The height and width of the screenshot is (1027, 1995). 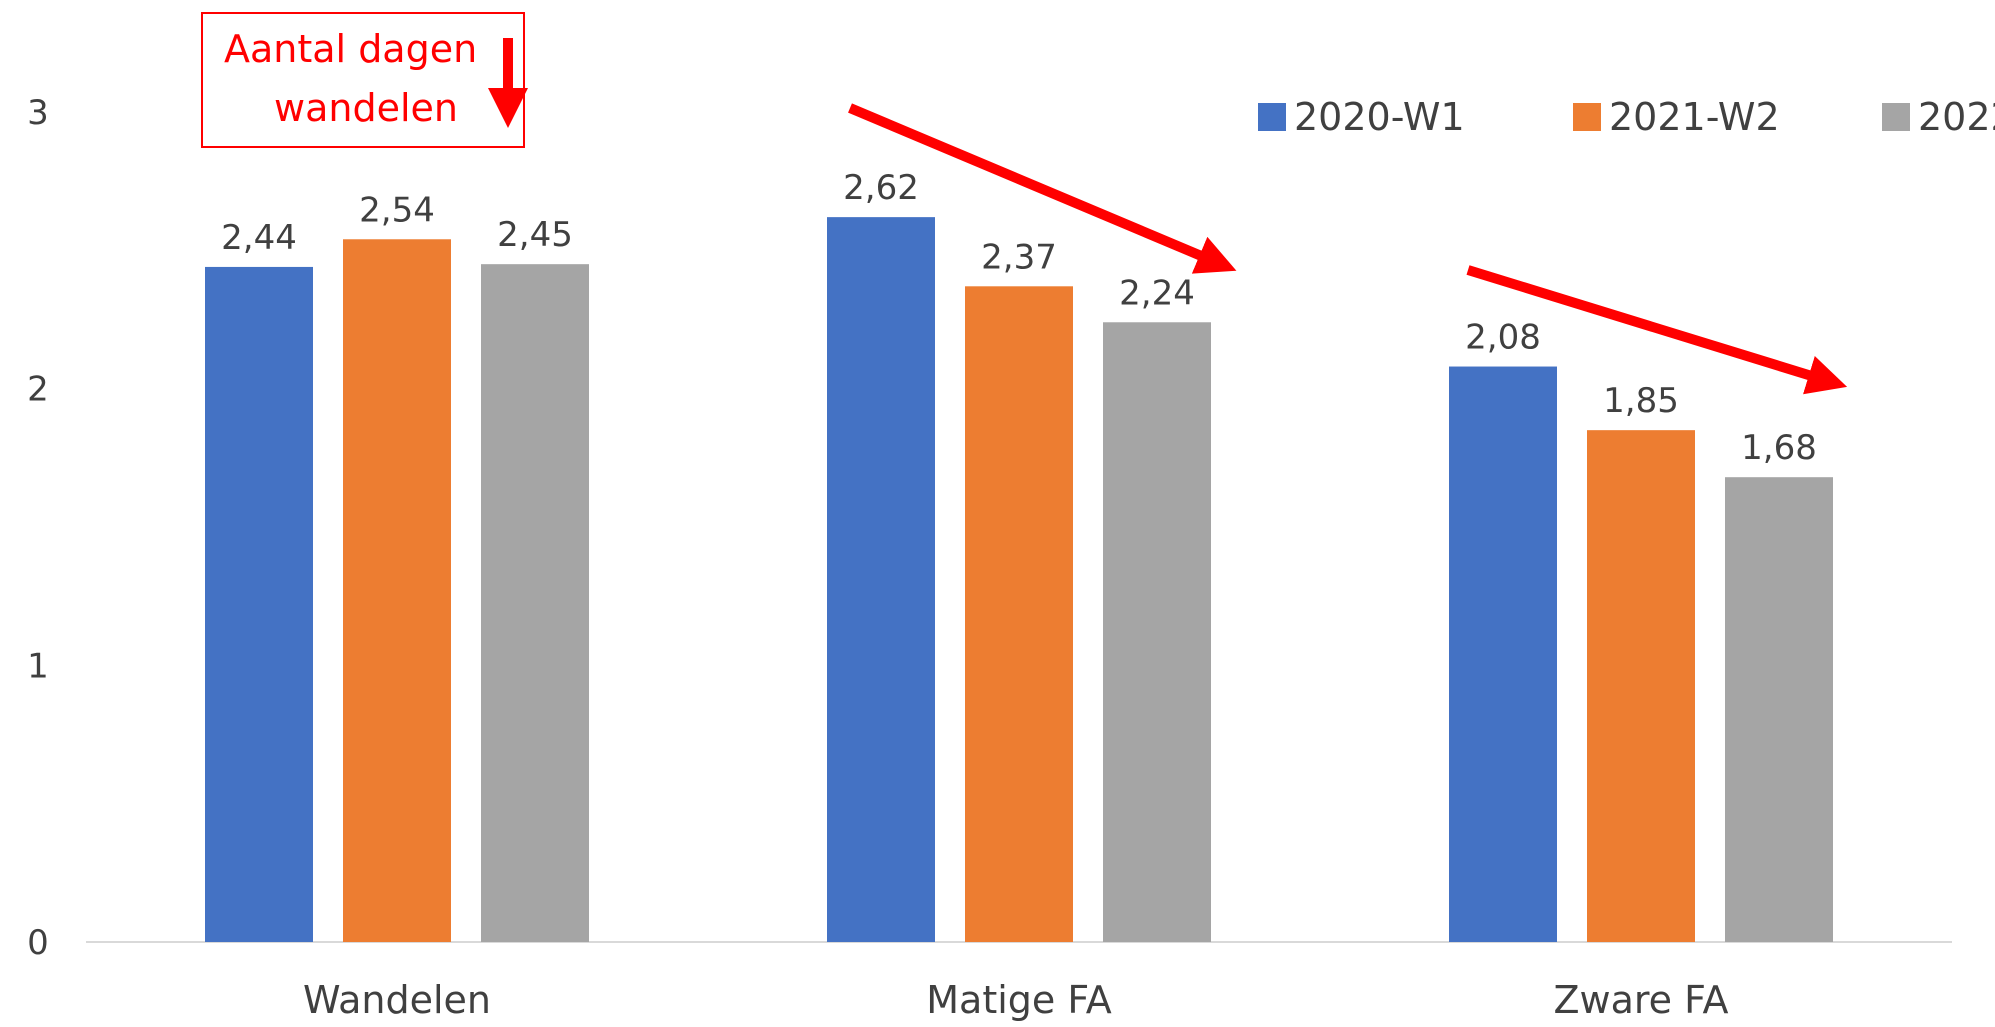 What do you see at coordinates (1503, 338) in the screenshot?
I see `data-label: 2,08` at bounding box center [1503, 338].